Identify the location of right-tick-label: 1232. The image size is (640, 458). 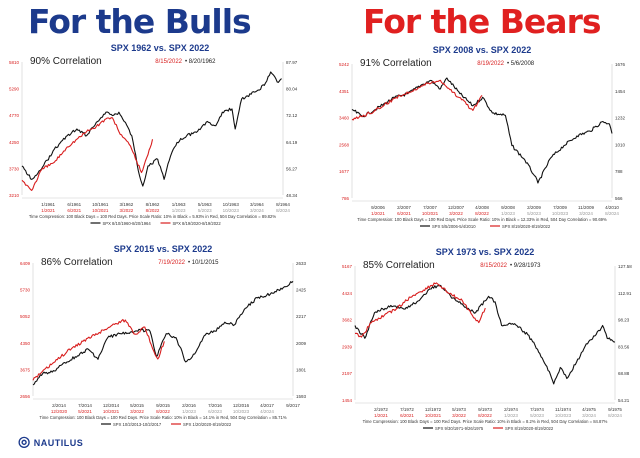
(620, 118).